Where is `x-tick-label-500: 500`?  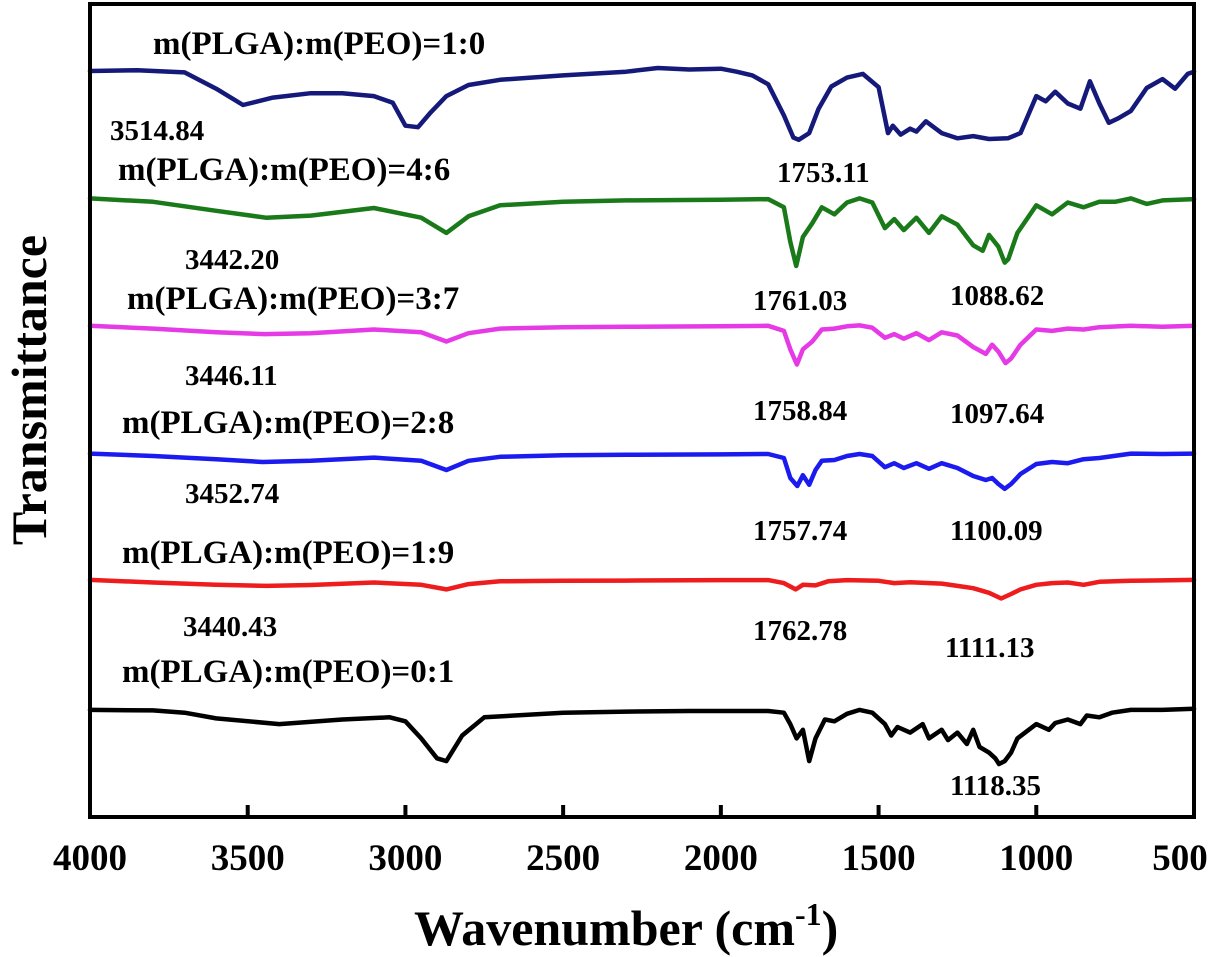
x-tick-label-500: 500 is located at coordinates (1180, 858).